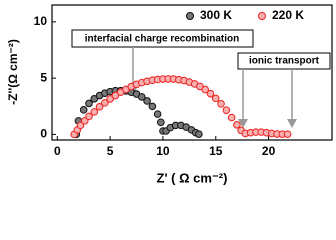  What do you see at coordinates (43, 77) in the screenshot?
I see `y-tick-label: 5` at bounding box center [43, 77].